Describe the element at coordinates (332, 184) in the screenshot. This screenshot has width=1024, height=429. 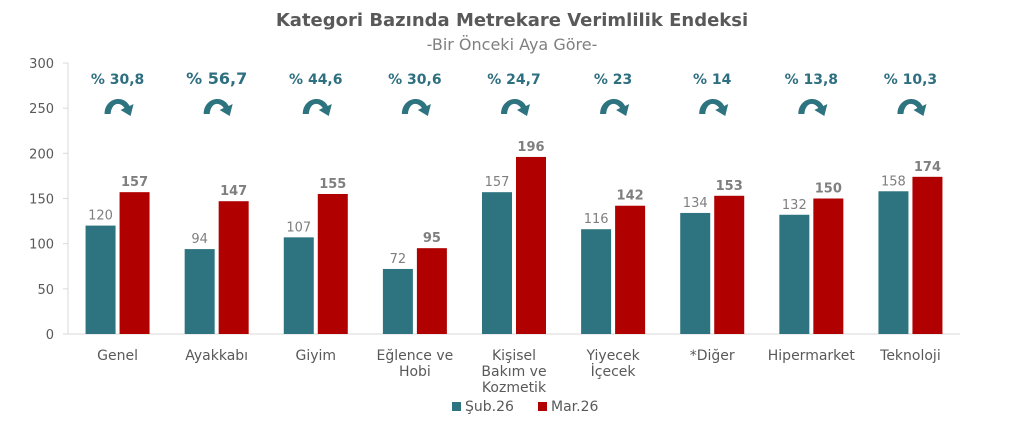
I see `data-label: 155` at that location.